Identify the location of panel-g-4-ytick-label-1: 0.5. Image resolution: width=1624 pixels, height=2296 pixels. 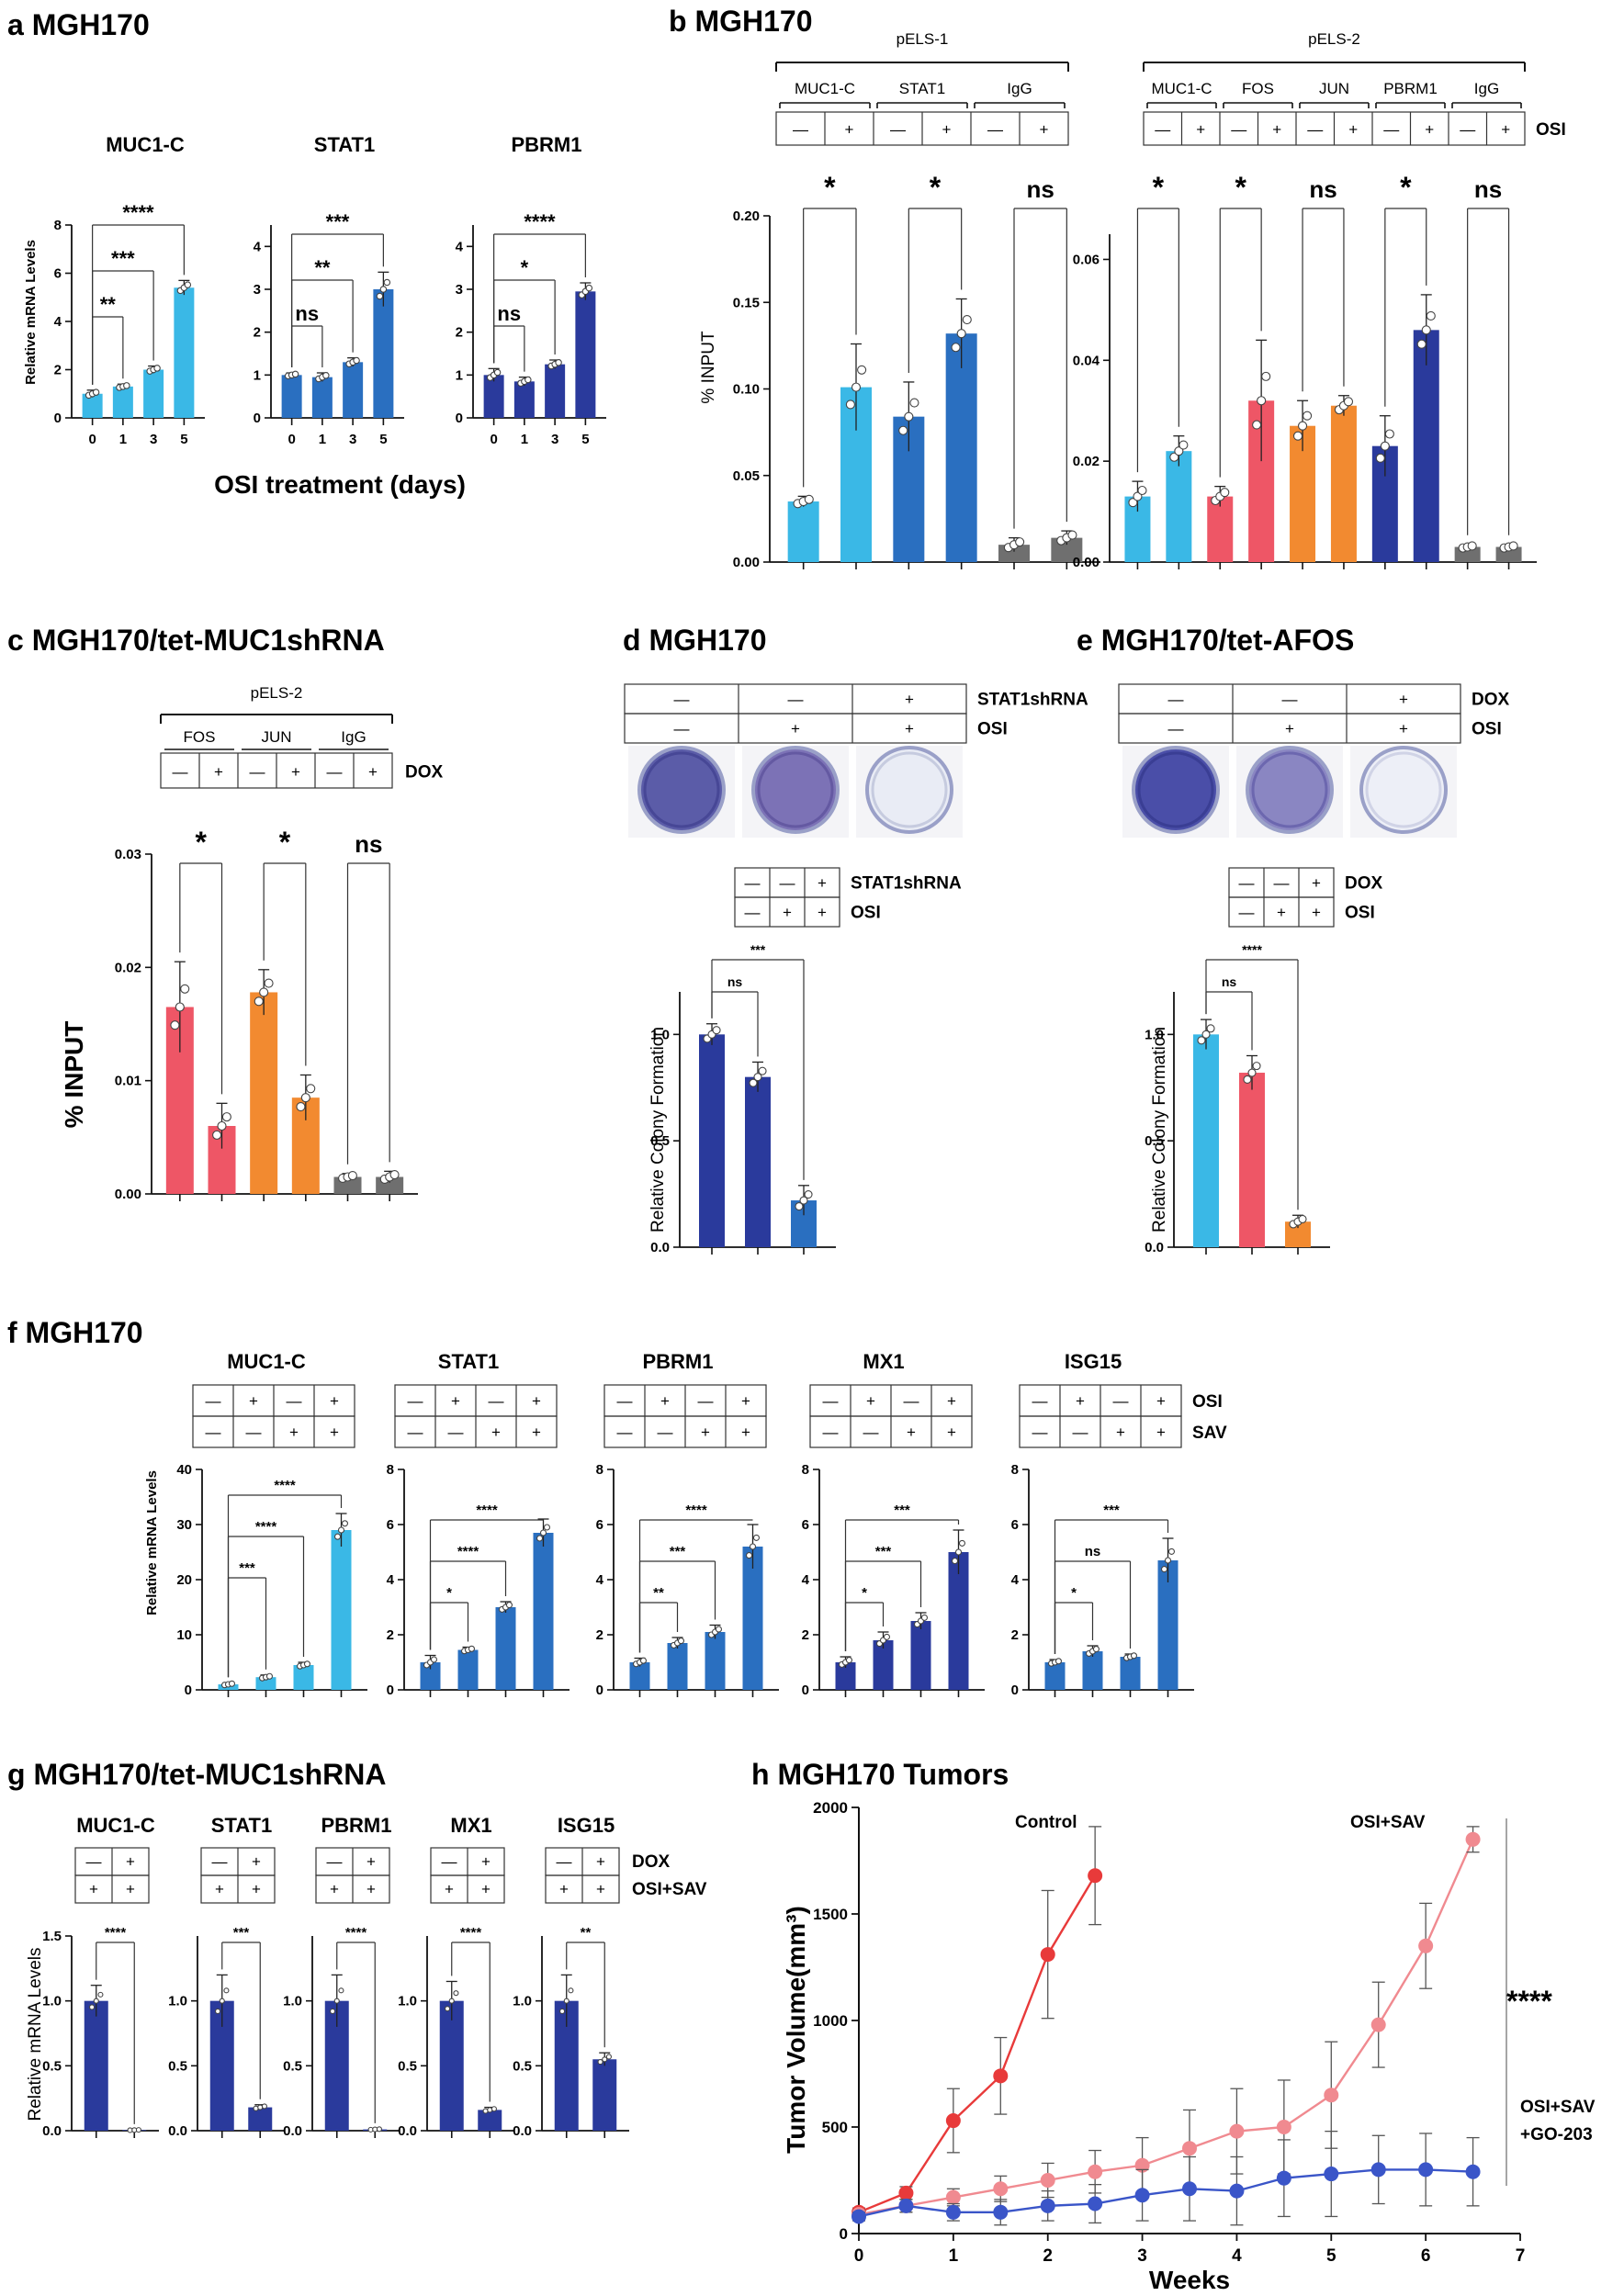
(522, 2066).